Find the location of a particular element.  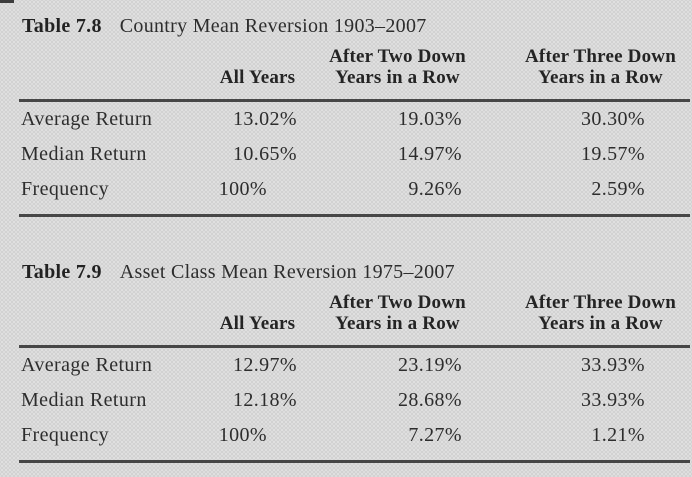

cell-after-three-down: 1.21% is located at coordinates (618, 435).